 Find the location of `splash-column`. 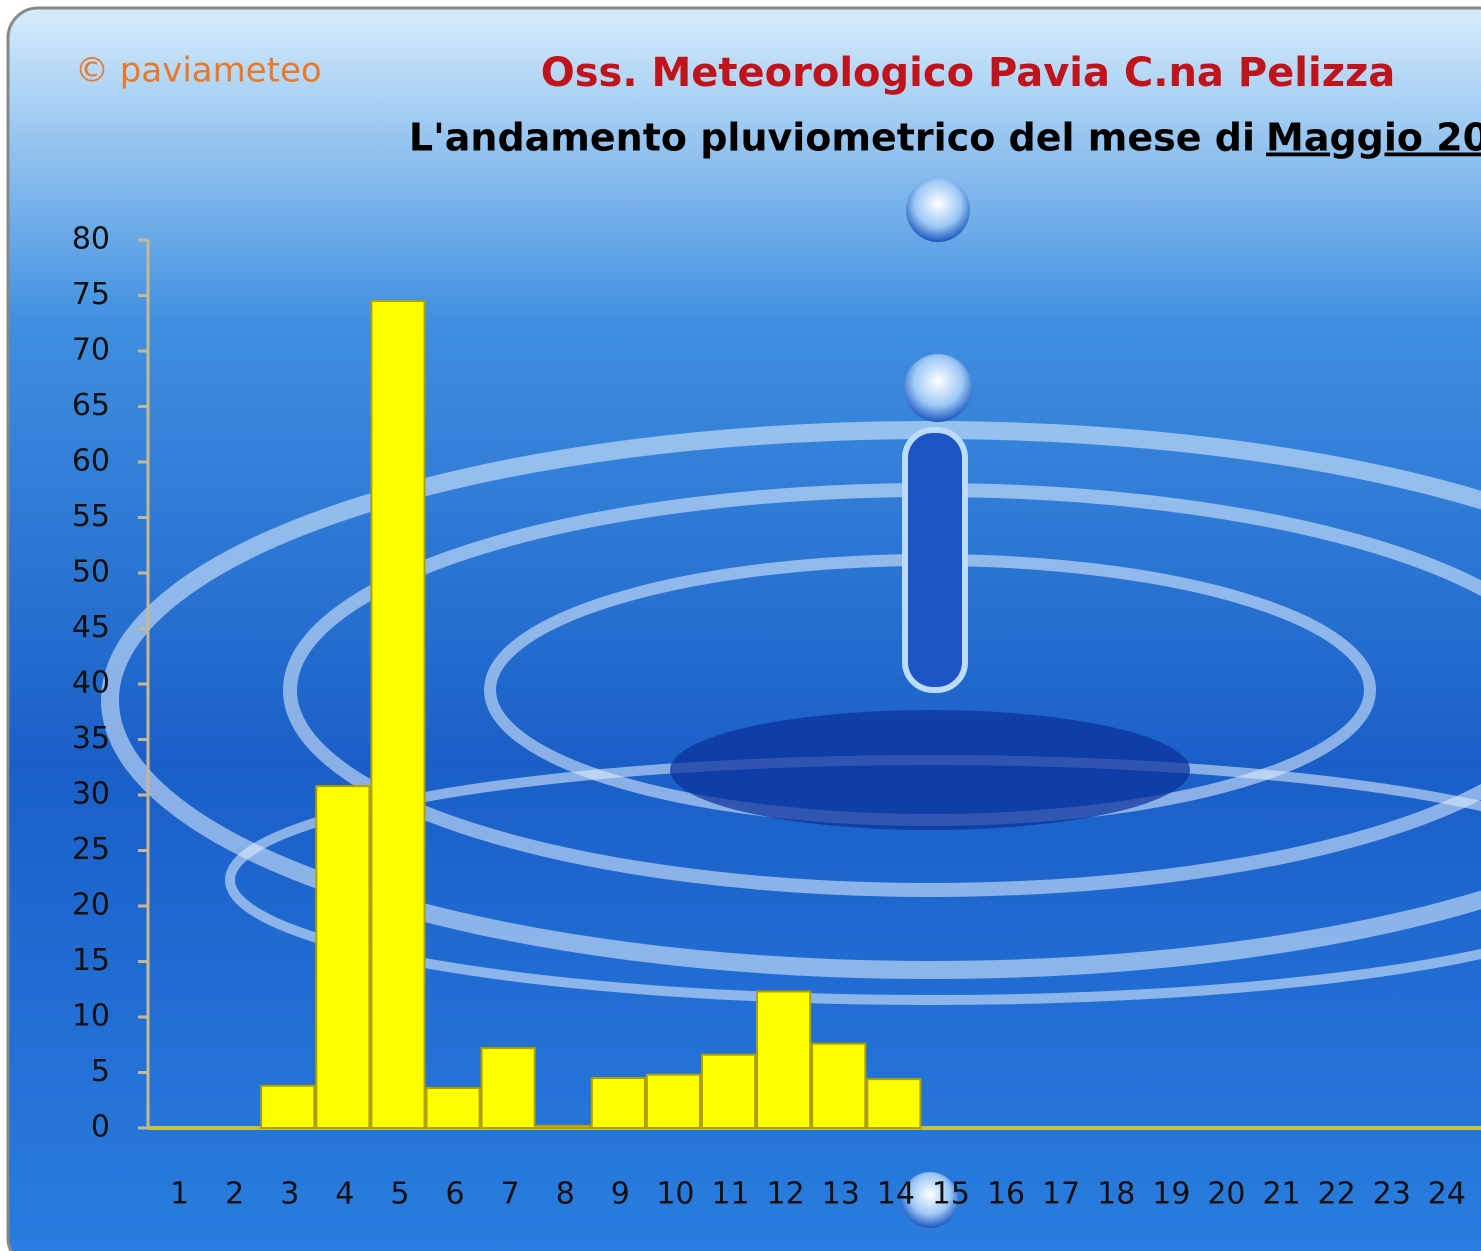

splash-column is located at coordinates (935, 560).